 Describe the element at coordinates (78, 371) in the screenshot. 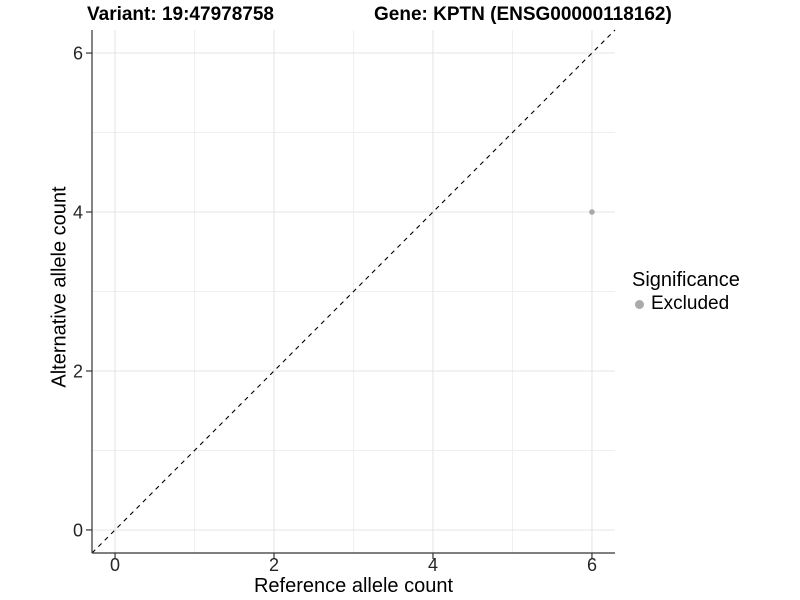

I see `y-tick-label: 2` at that location.